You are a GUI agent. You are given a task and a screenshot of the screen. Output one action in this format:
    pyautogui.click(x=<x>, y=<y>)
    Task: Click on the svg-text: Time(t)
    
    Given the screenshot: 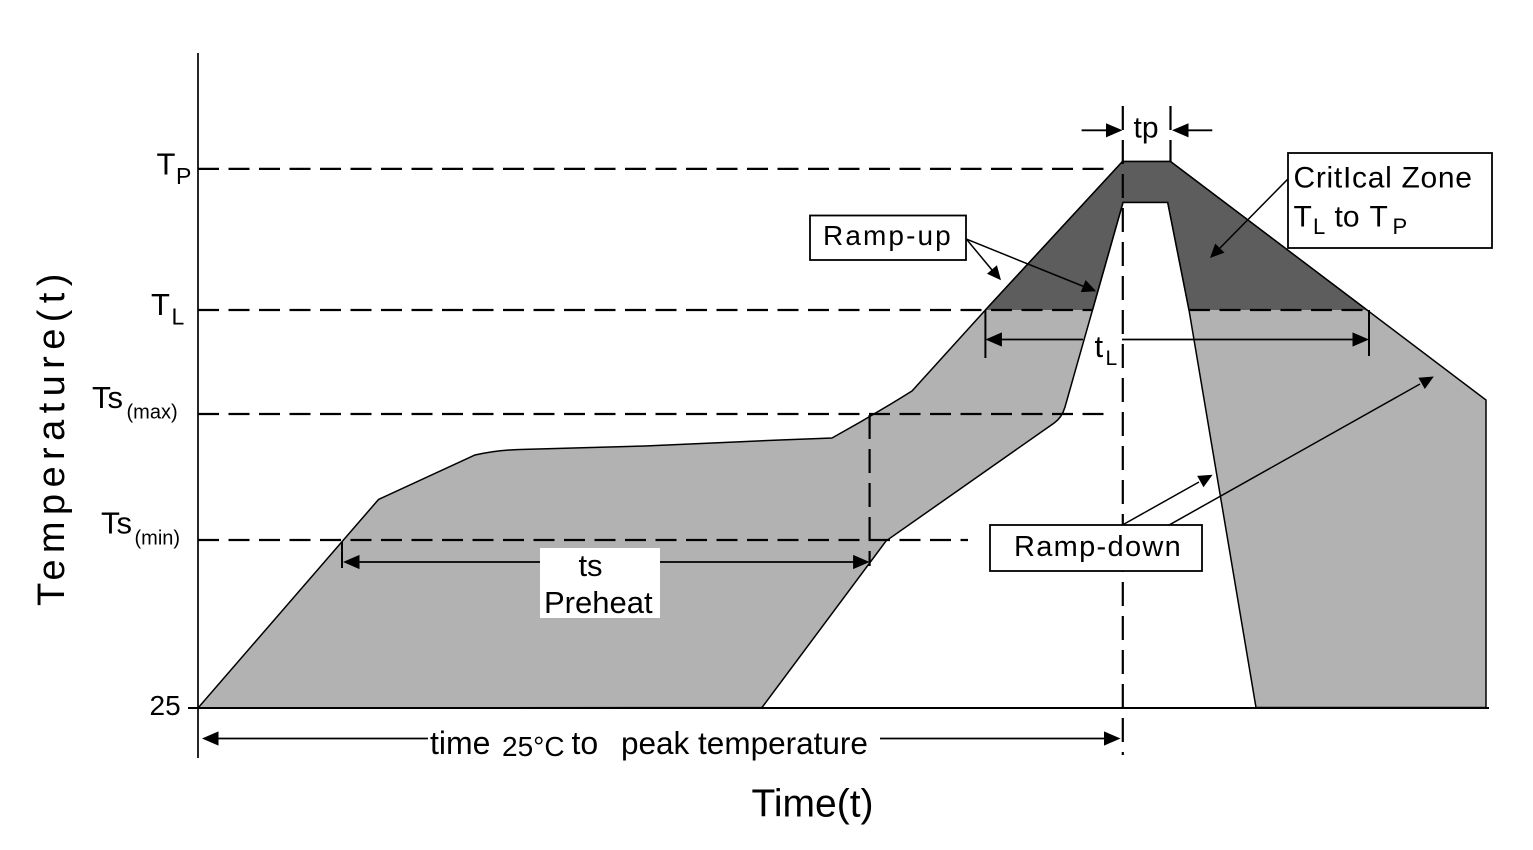 What is the action you would take?
    pyautogui.click(x=813, y=804)
    